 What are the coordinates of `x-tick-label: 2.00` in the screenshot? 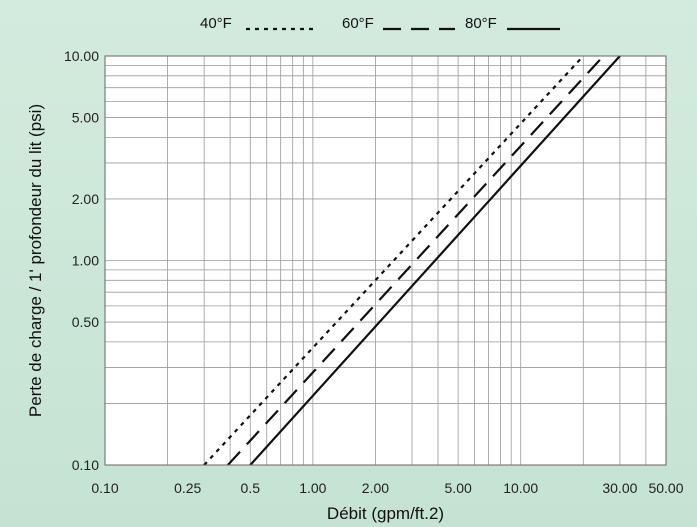 It's located at (375, 488).